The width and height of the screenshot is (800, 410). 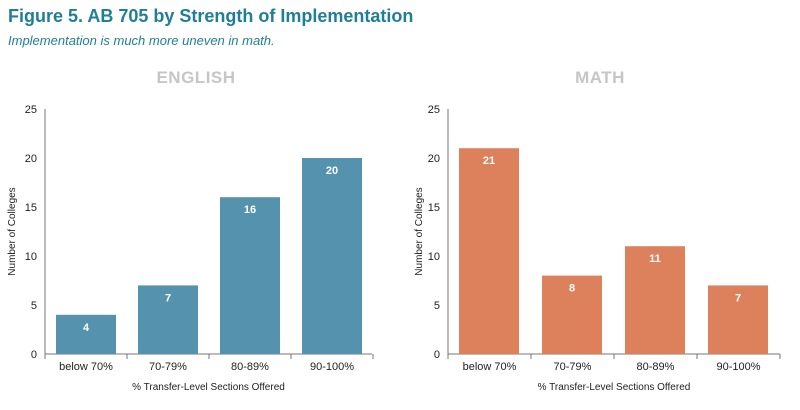 I want to click on english-y-tick-label: 0, so click(x=34, y=355).